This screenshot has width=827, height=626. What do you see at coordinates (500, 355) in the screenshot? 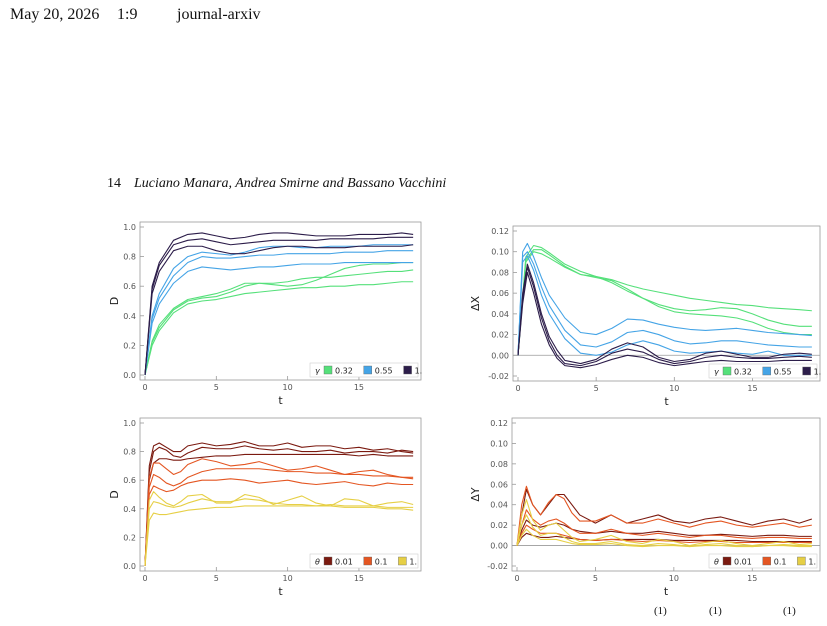
I see `y-tick-label: 0.00` at bounding box center [500, 355].